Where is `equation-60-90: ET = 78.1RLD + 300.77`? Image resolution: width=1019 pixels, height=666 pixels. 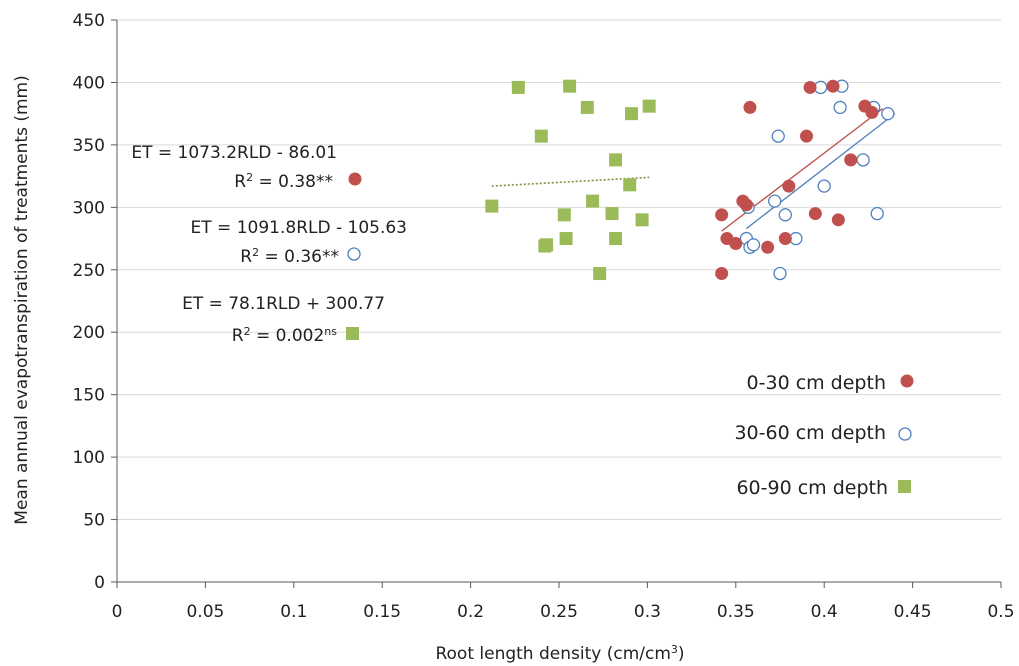
equation-60-90: ET = 78.1RLD + 300.77 is located at coordinates (283, 304).